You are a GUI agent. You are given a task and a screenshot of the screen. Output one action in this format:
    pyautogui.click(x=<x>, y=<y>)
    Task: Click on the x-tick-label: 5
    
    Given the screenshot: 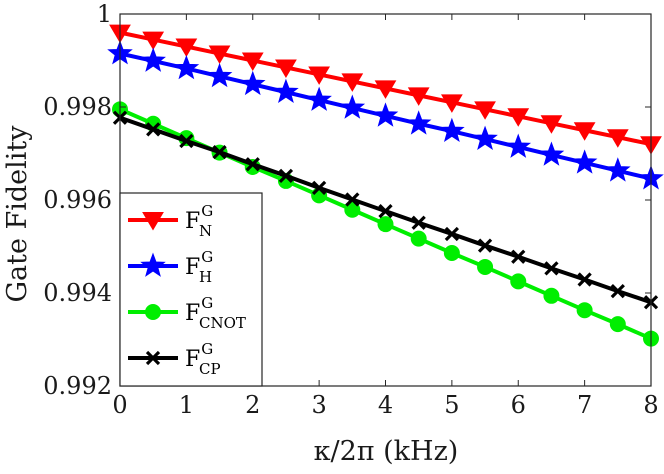 What is the action you would take?
    pyautogui.click(x=451, y=405)
    